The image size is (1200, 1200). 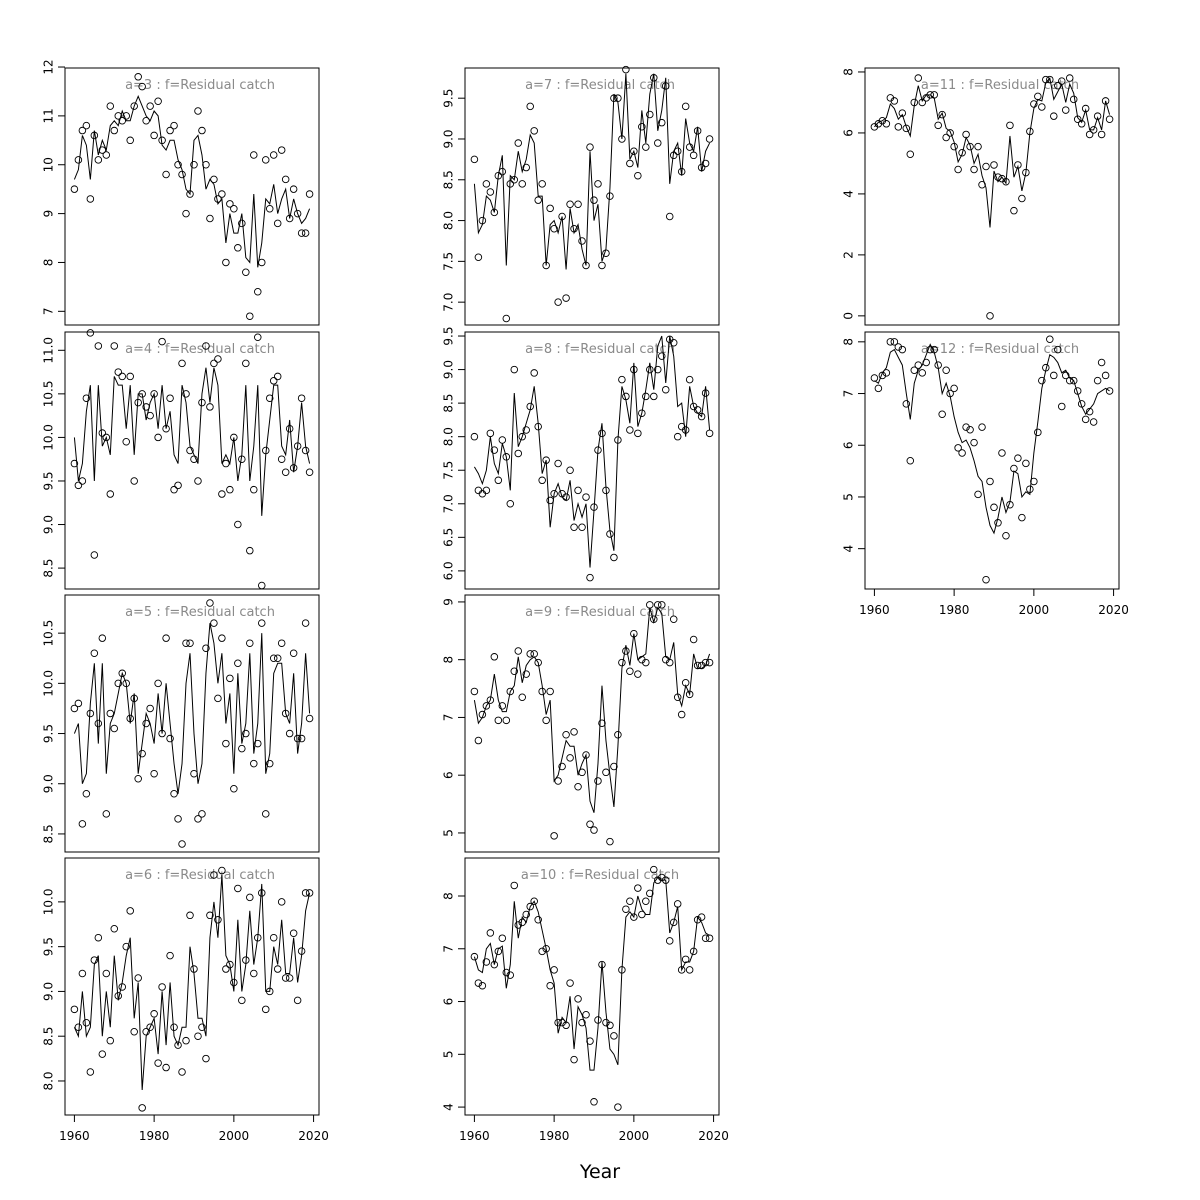 I want to click on y-tick-label: 9.5, so click(x=449, y=335).